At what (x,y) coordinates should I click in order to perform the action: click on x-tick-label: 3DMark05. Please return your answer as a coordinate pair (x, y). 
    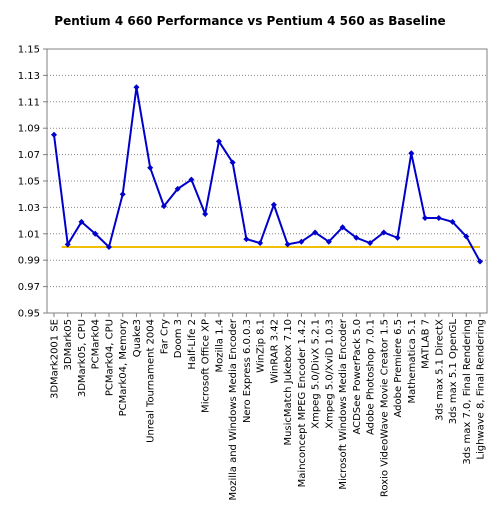
    Looking at the image, I should click on (68, 344).